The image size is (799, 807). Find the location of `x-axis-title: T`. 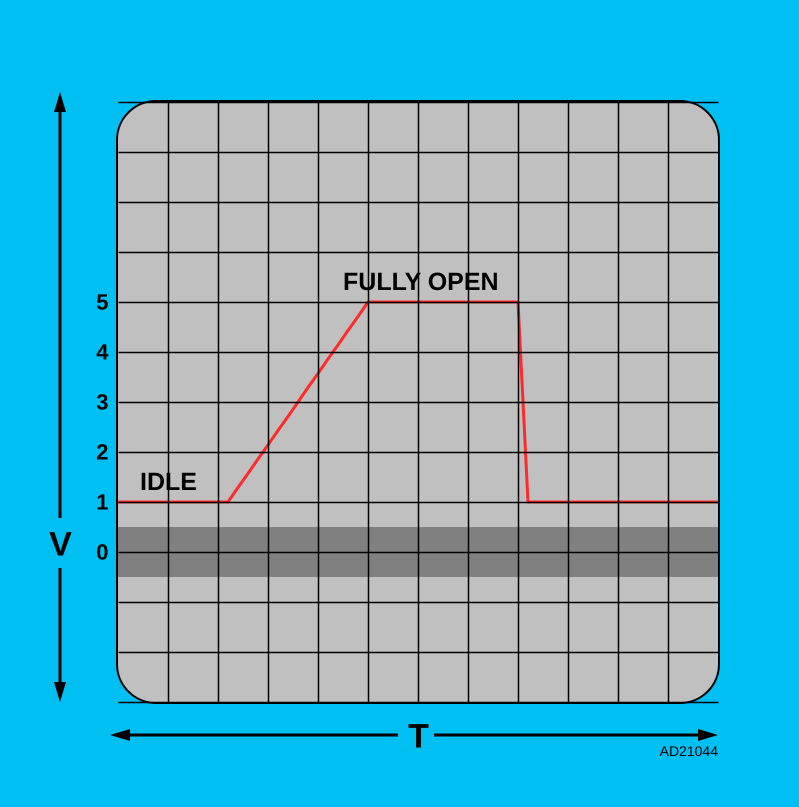

x-axis-title: T is located at coordinates (419, 737).